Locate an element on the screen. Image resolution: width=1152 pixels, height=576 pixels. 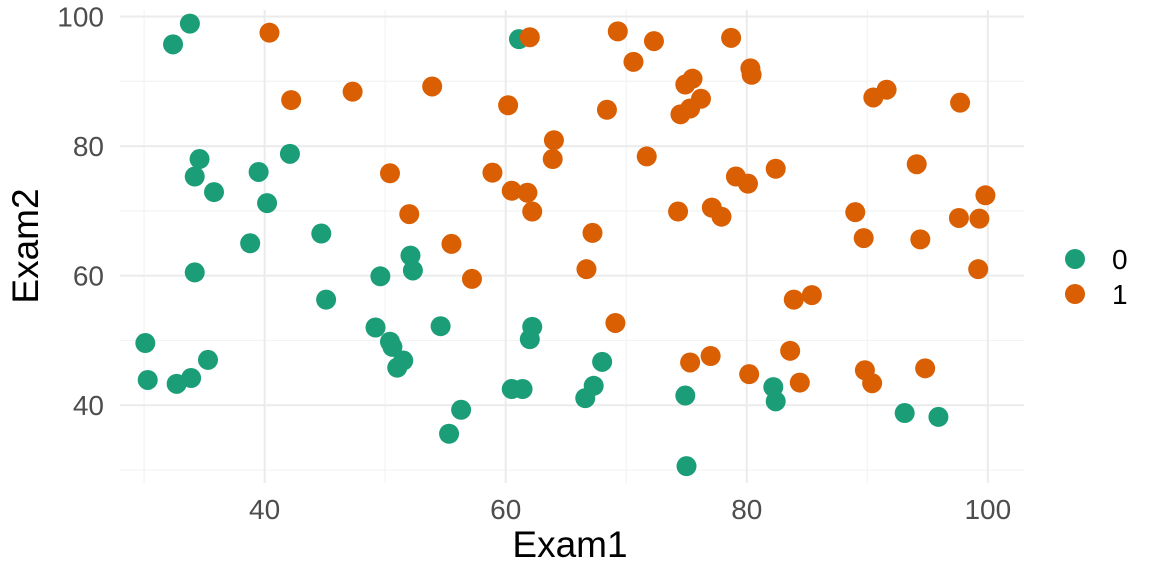
x-tick-label: 80 is located at coordinates (746, 509).